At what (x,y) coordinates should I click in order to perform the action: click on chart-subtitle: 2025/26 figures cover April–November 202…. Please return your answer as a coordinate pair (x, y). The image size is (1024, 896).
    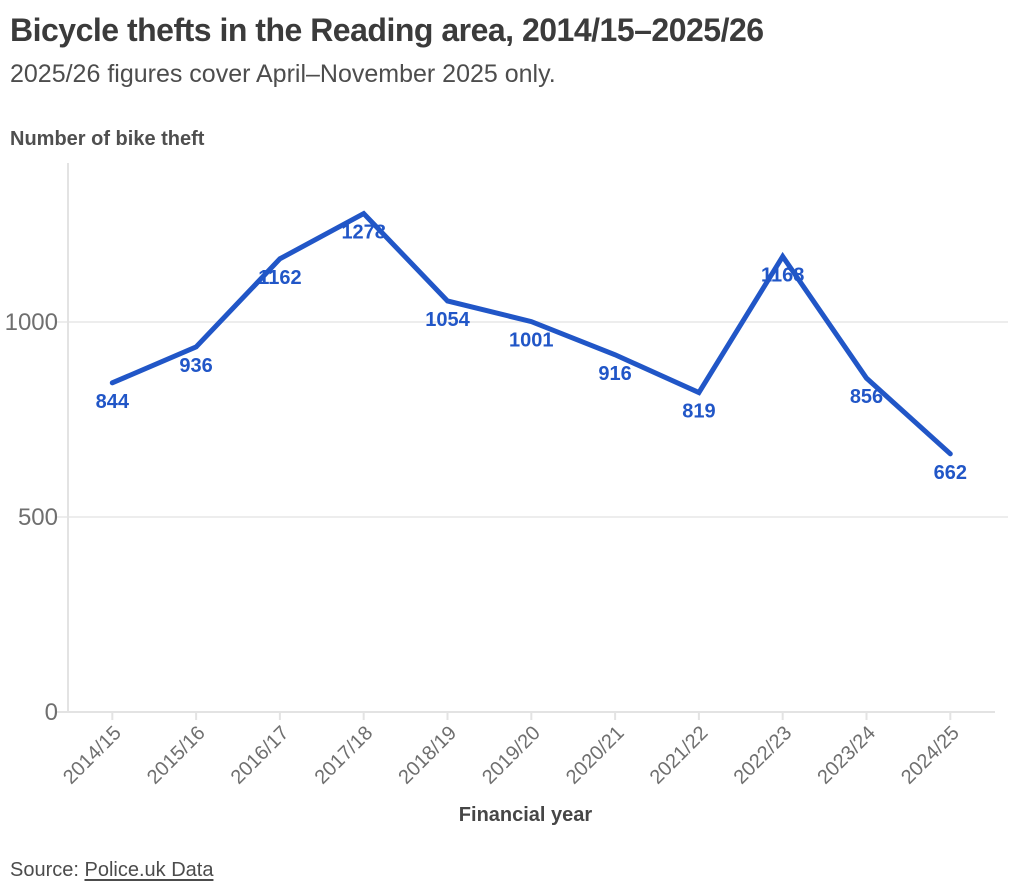
    Looking at the image, I should click on (283, 74).